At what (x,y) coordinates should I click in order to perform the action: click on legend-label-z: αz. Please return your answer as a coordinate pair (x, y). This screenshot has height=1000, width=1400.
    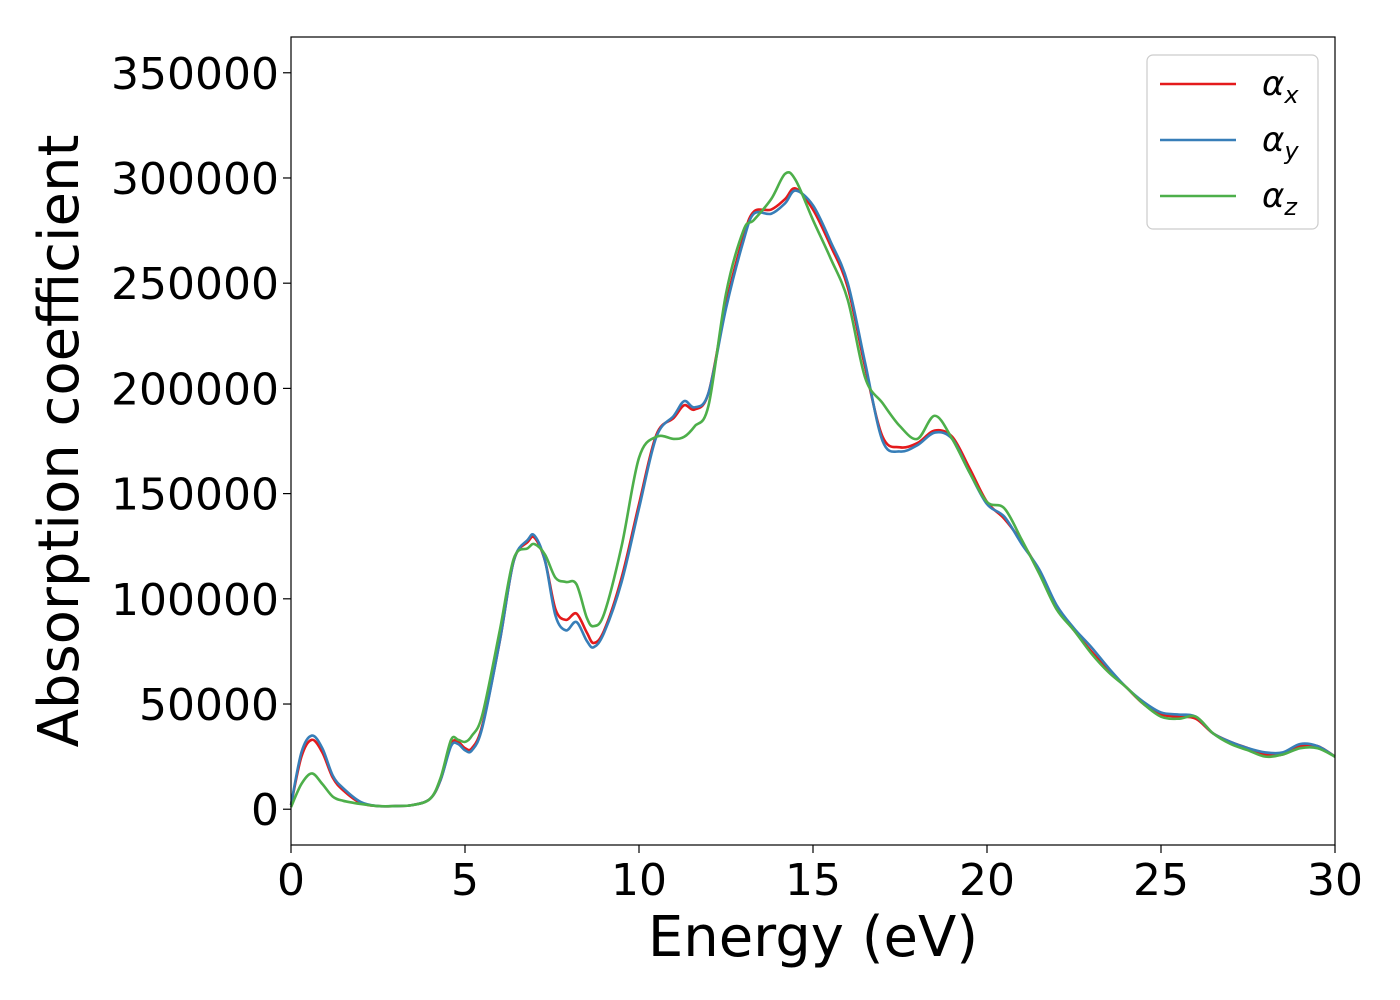
    Looking at the image, I should click on (1280, 198).